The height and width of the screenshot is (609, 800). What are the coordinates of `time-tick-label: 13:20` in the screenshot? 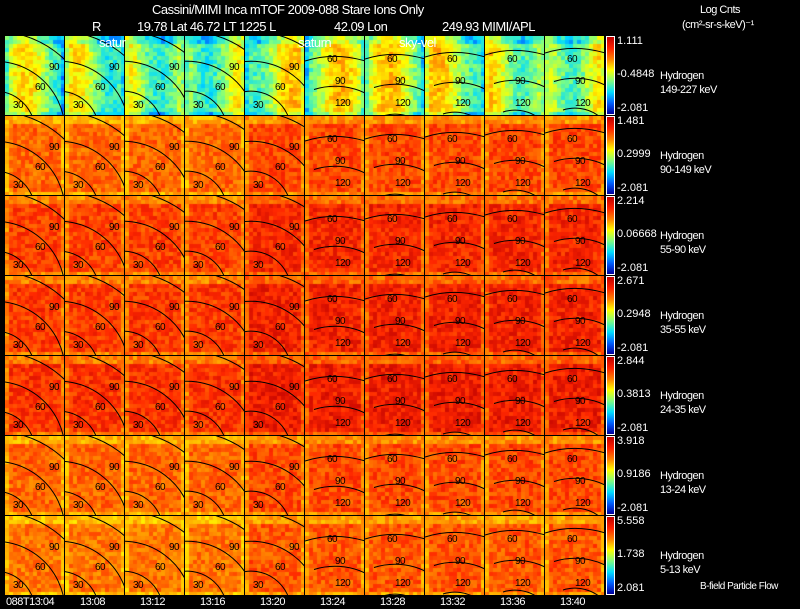 It's located at (273, 602).